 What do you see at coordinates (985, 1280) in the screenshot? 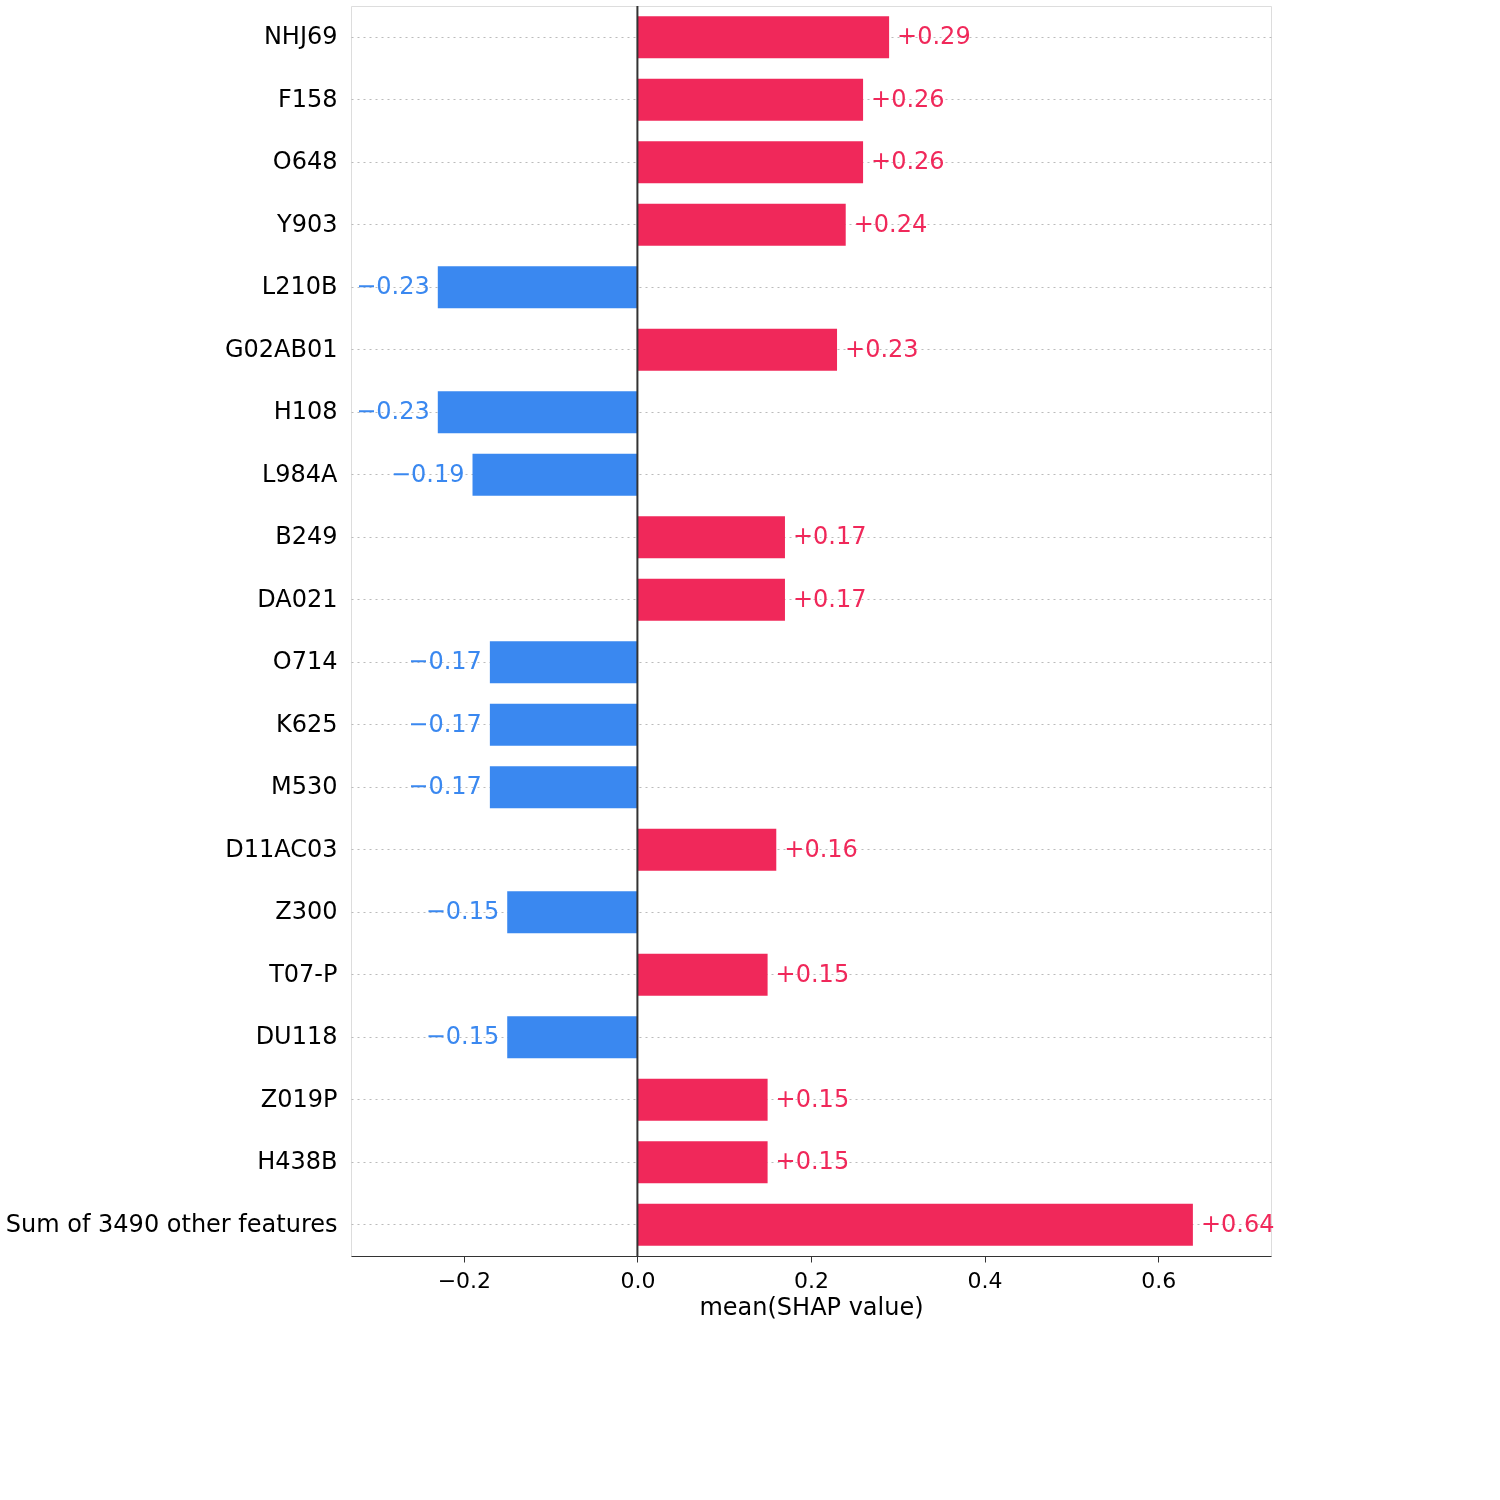
I see `x-tick-label: 0.4` at bounding box center [985, 1280].